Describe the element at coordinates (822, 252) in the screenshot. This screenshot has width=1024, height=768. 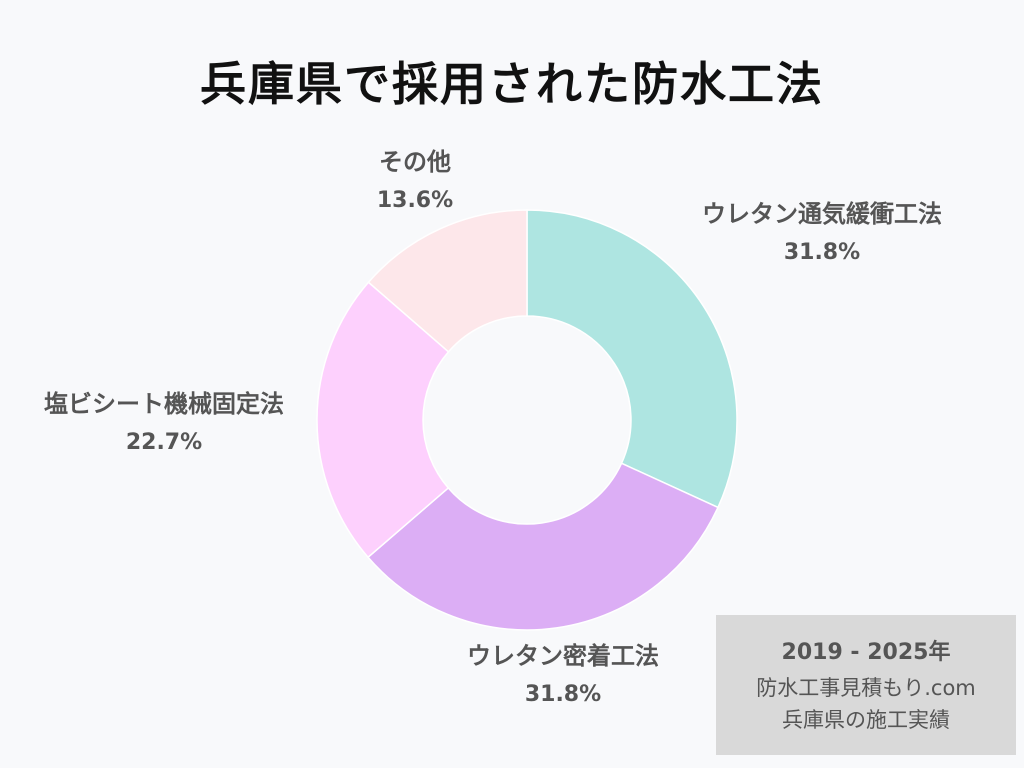
I see `slice-value-1: 31.8%` at that location.